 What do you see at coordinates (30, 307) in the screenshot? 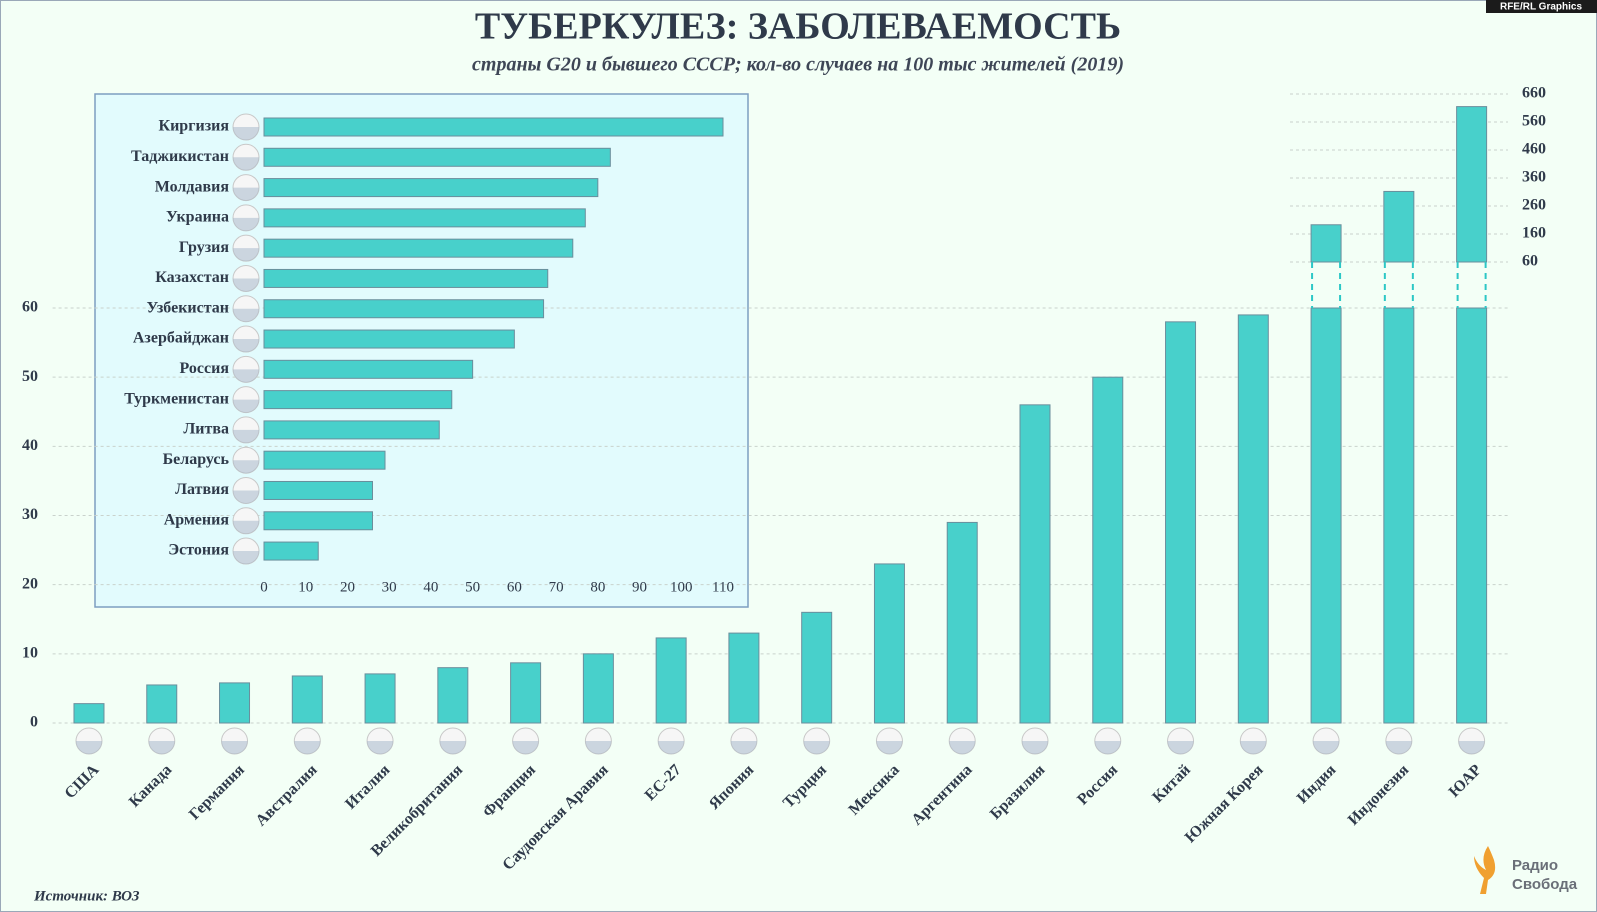
I see `y-tick-label: 60` at bounding box center [30, 307].